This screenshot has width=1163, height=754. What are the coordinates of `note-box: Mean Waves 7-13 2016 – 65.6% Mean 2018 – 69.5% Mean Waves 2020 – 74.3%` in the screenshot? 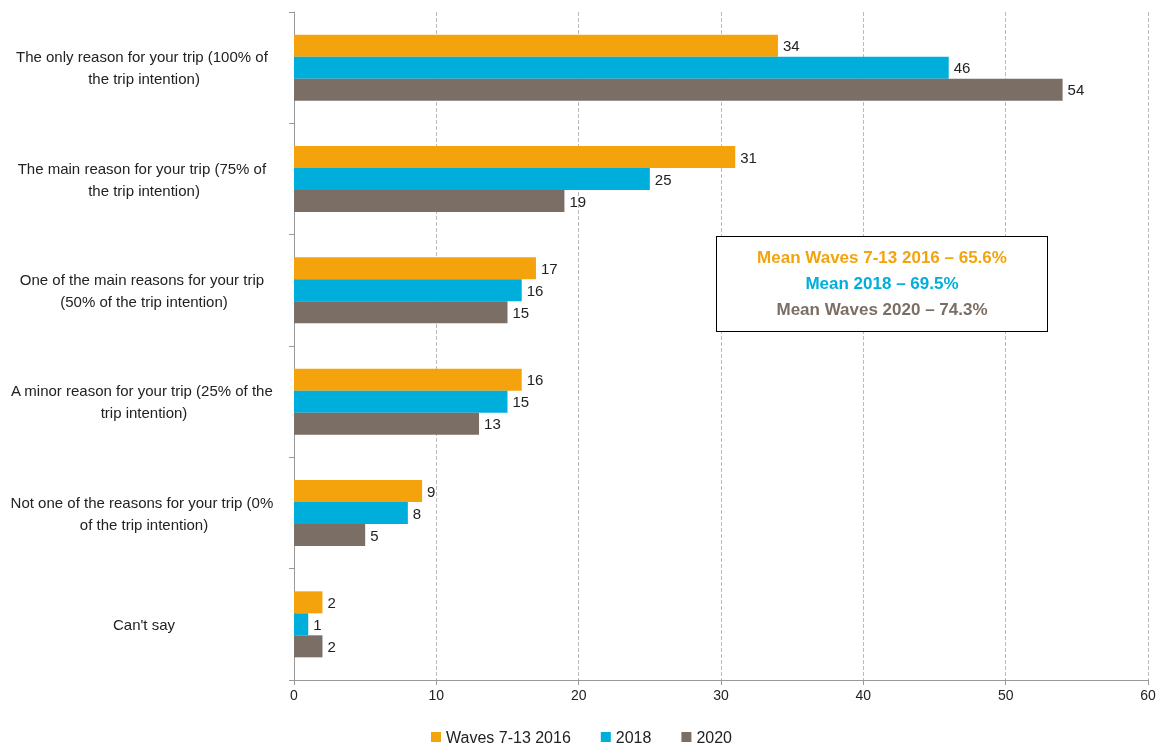 It's located at (882, 284).